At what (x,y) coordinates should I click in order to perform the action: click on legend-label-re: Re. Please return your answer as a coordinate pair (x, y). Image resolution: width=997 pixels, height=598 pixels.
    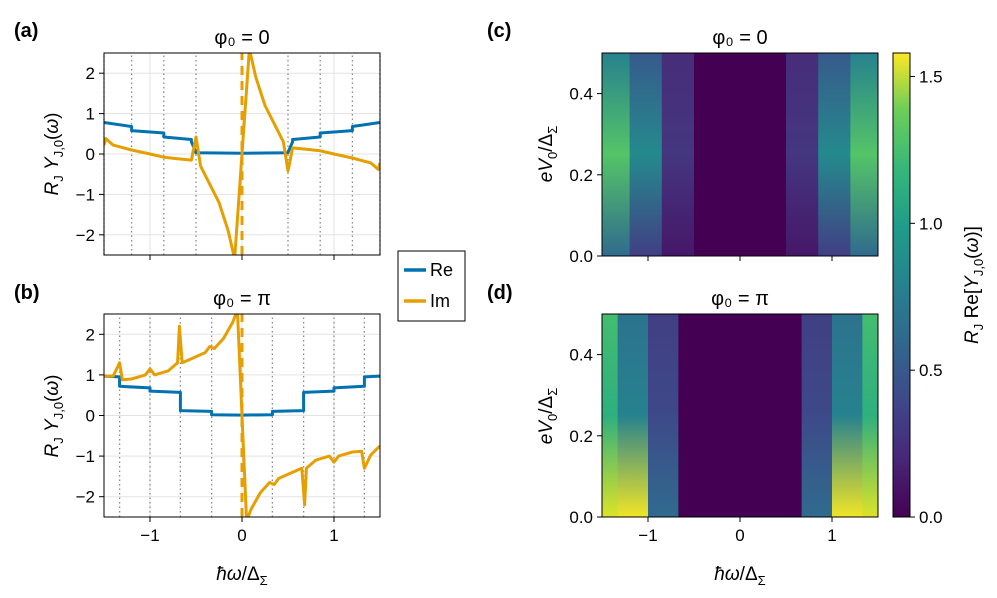
    Looking at the image, I should click on (441, 270).